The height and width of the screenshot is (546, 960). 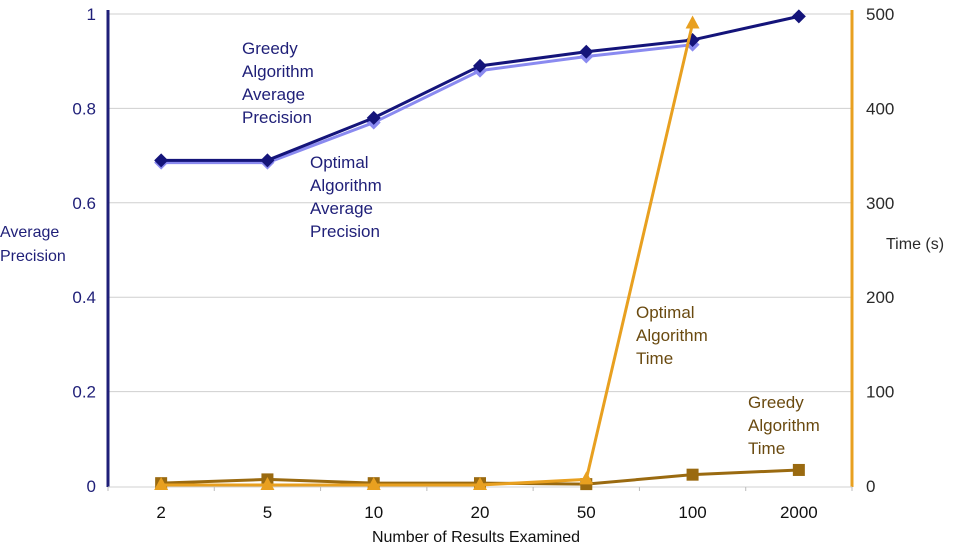 What do you see at coordinates (267, 512) in the screenshot?
I see `x-tick-label: 5` at bounding box center [267, 512].